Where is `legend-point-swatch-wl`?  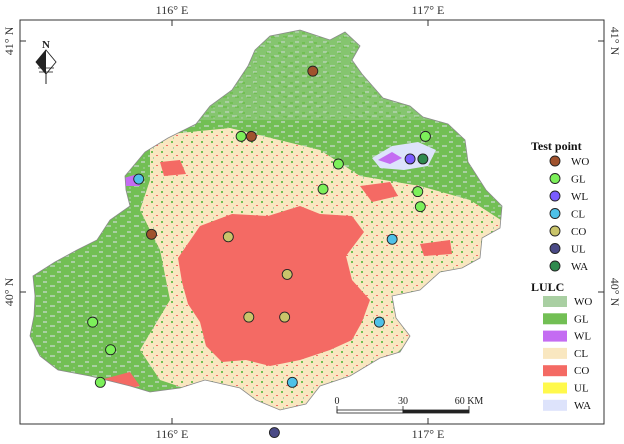 legend-point-swatch-wl is located at coordinates (555, 196).